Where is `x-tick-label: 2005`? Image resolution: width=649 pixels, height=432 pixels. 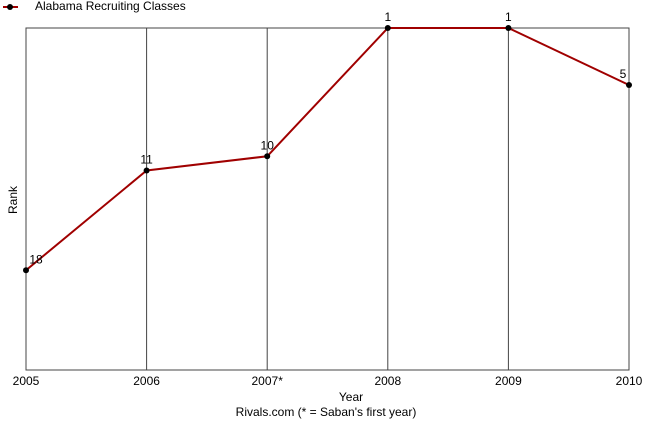 x-tick-label: 2005 is located at coordinates (26, 381).